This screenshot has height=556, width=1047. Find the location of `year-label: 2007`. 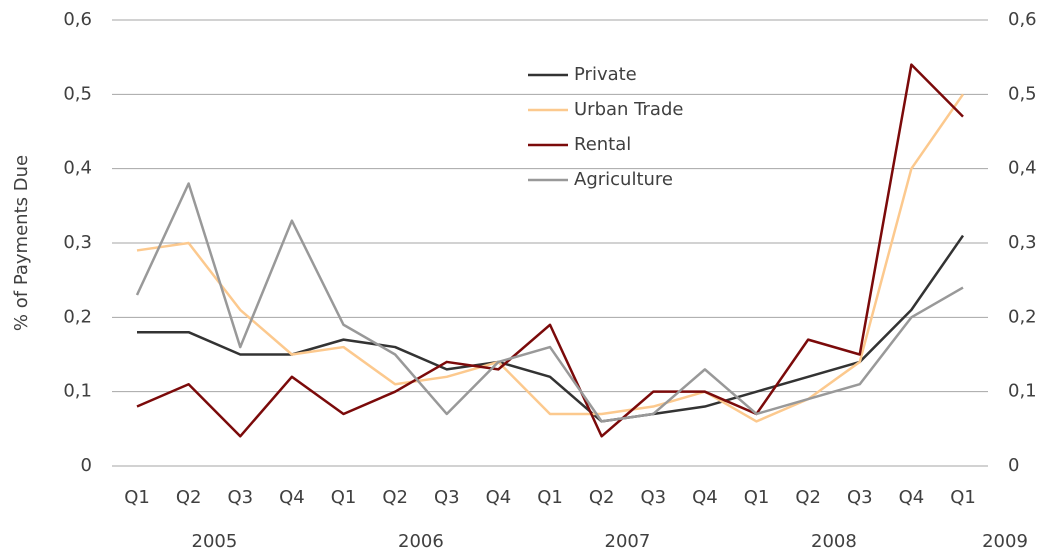

year-label: 2007 is located at coordinates (628, 541).